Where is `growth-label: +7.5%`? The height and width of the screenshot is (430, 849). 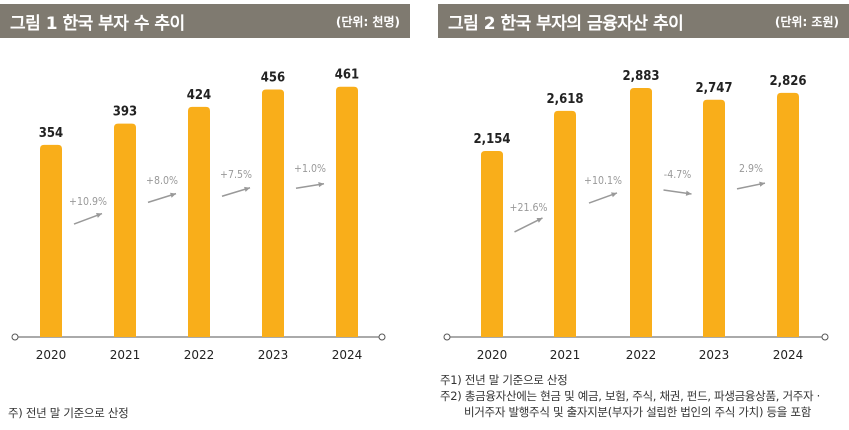 growth-label: +7.5% is located at coordinates (236, 175).